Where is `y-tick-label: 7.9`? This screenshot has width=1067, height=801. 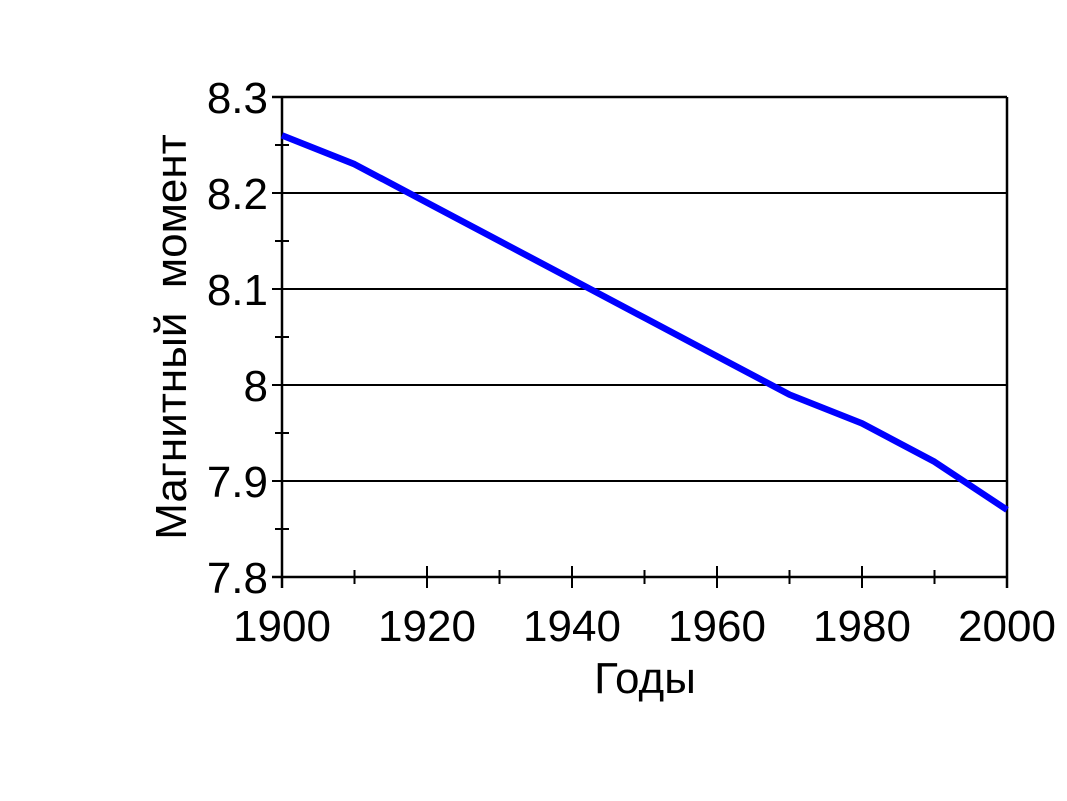
y-tick-label: 7.9 is located at coordinates (237, 482).